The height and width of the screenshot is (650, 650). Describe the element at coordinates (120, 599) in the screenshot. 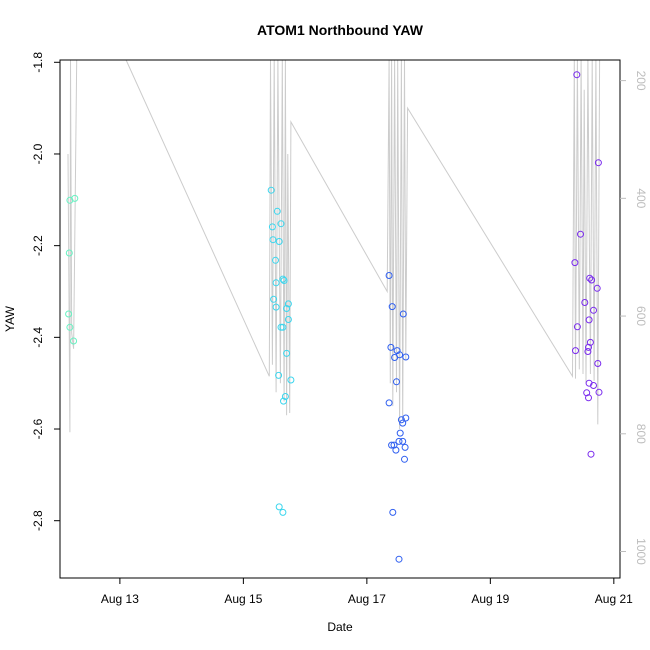

I see `x-tick-label: Aug 13` at that location.